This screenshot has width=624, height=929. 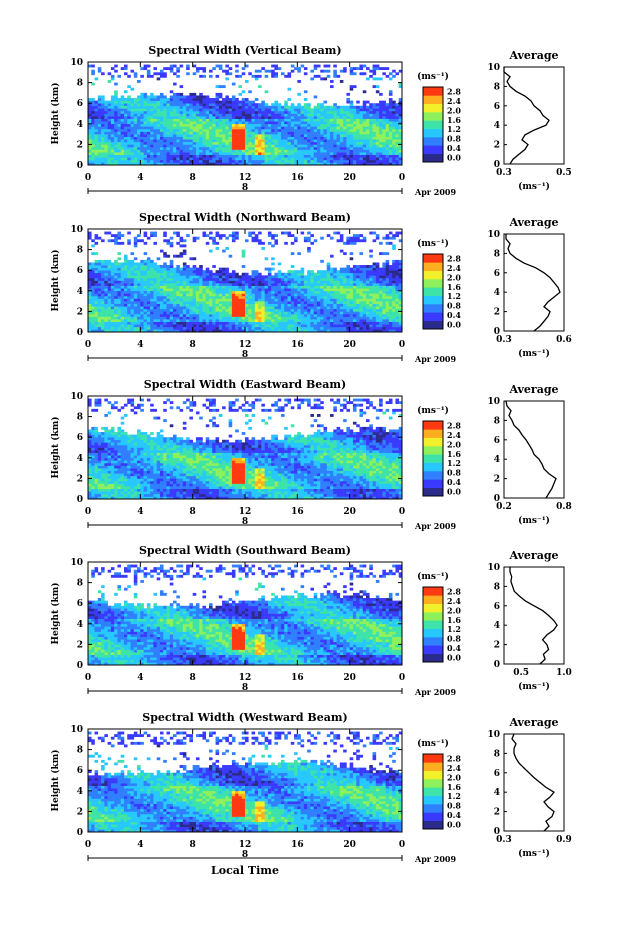 What do you see at coordinates (454, 101) in the screenshot?
I see `colorbar-tick-label: 2.4` at bounding box center [454, 101].